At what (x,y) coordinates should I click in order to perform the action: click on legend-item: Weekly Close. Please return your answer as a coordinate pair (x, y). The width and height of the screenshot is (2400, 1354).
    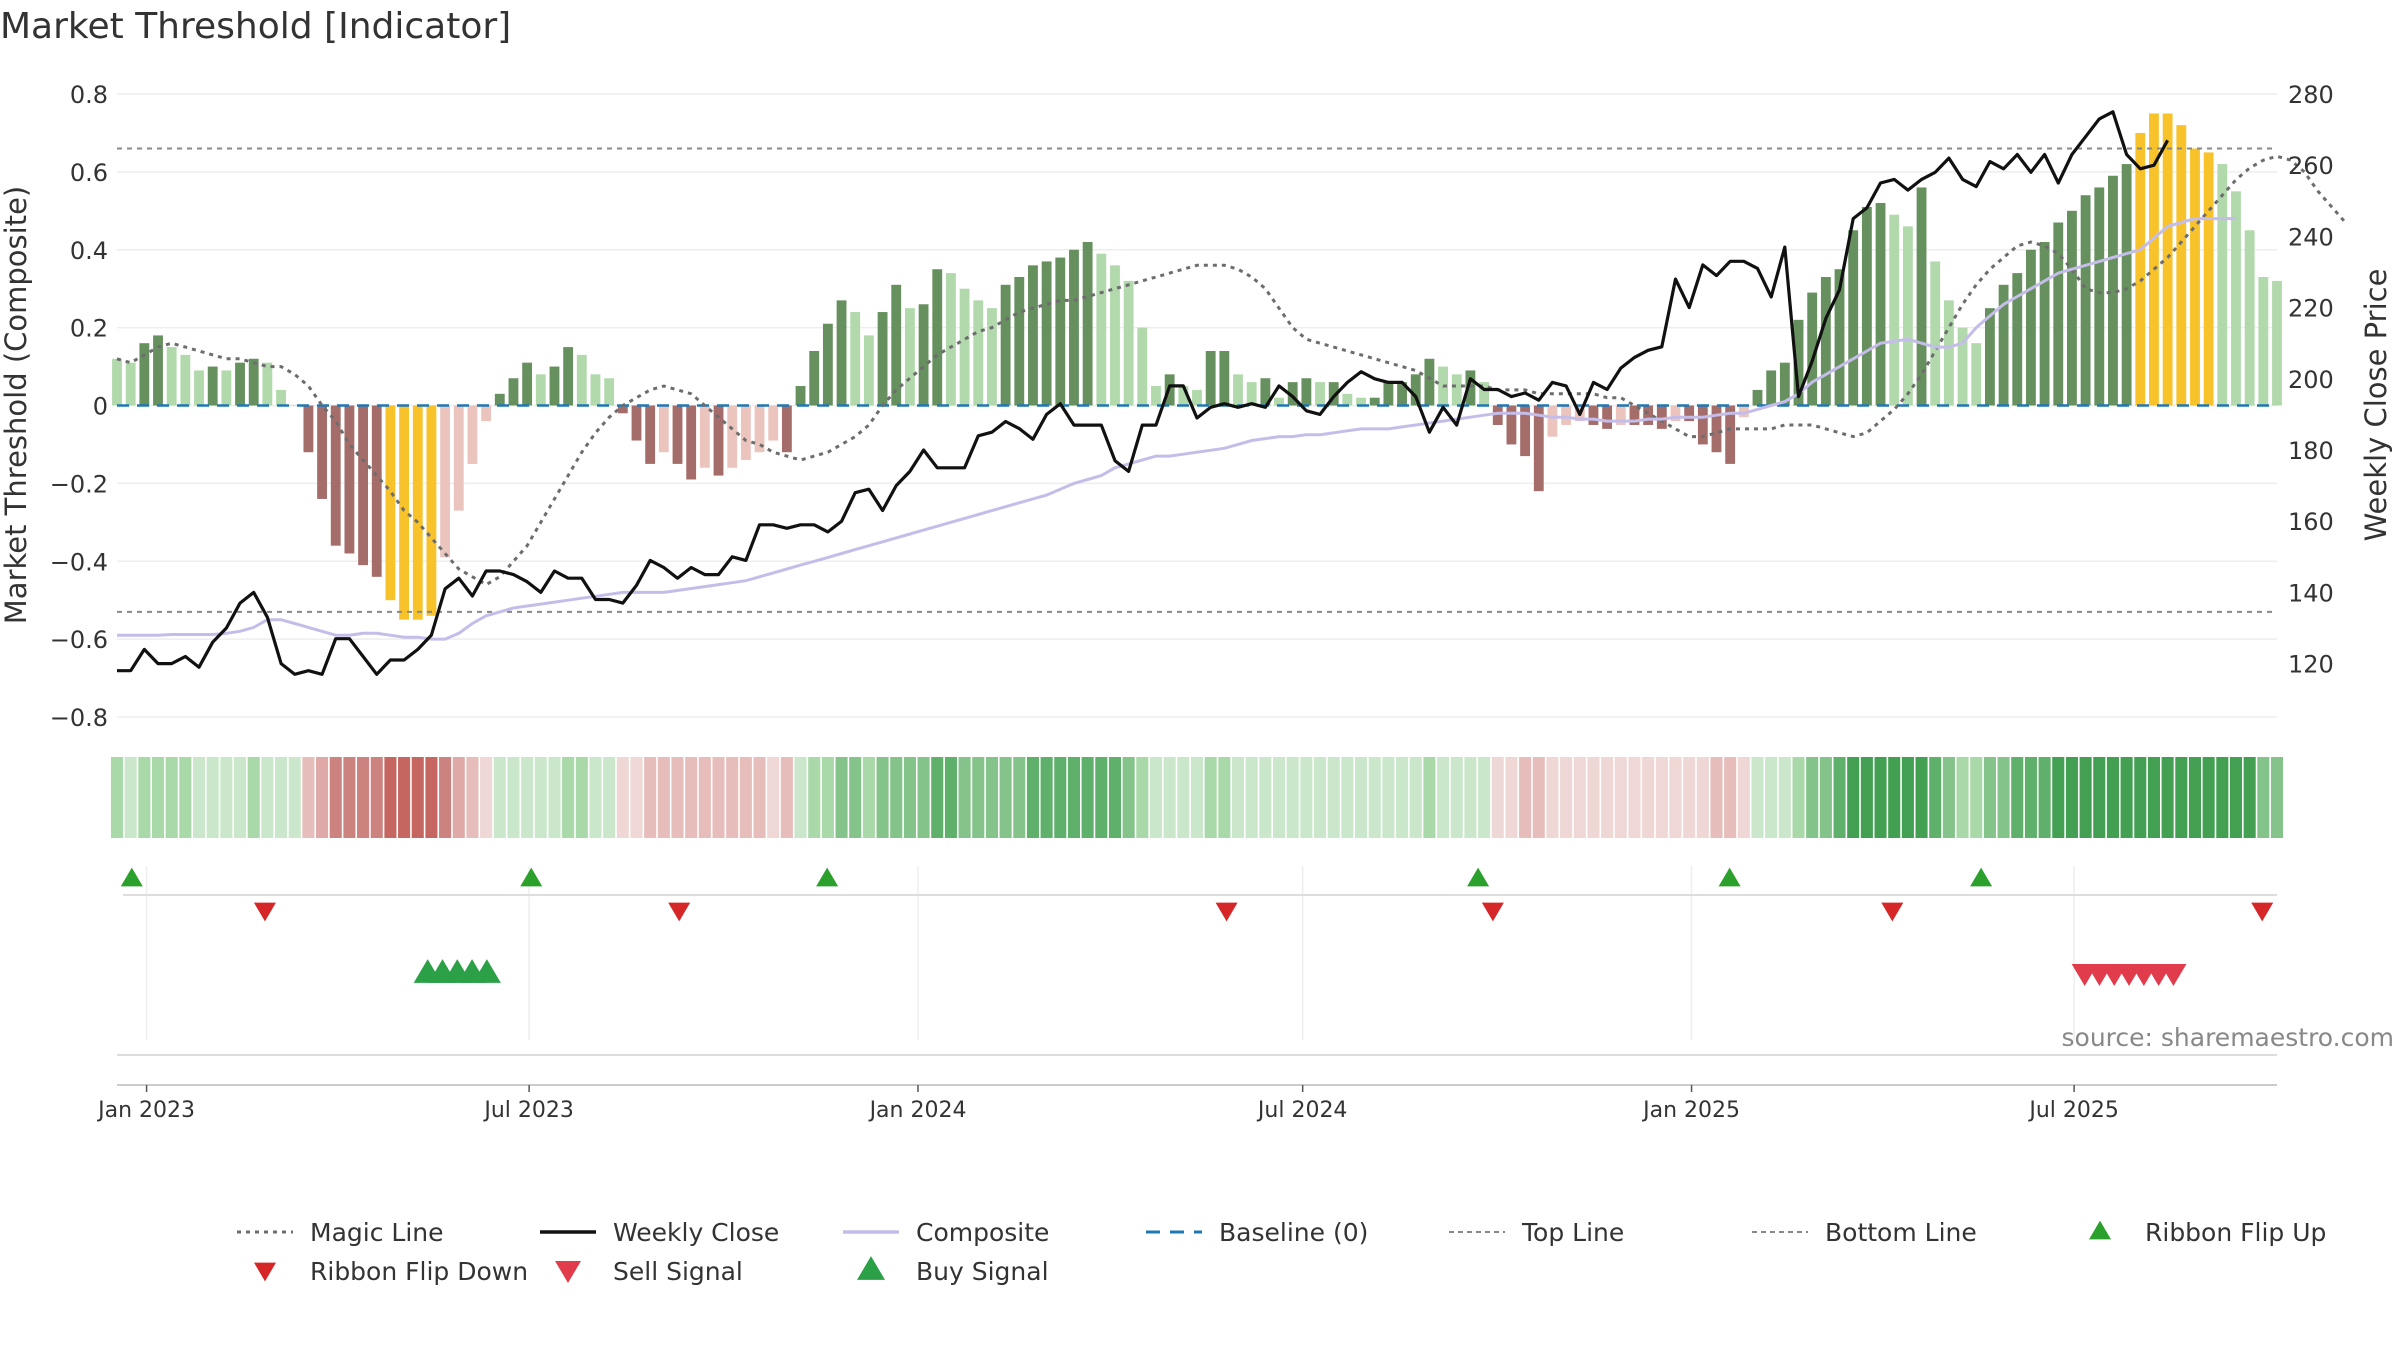
    Looking at the image, I should click on (659, 1232).